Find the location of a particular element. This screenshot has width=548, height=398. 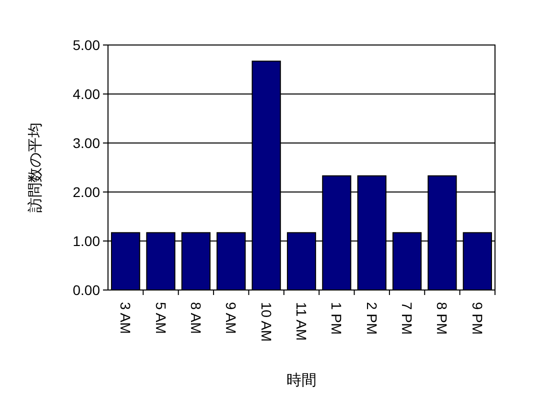

y-axis-title: 訪問数の平均 is located at coordinates (35, 167).